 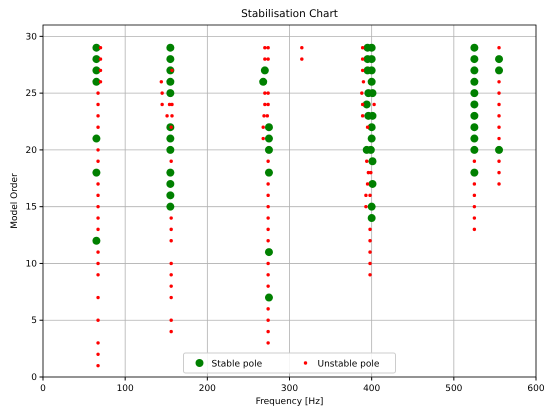 What do you see at coordinates (349, 365) in the screenshot?
I see `legend-label: Unstable pole` at bounding box center [349, 365].